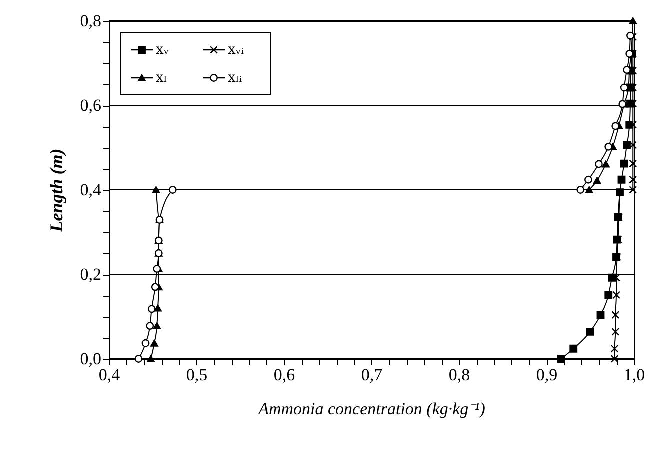  Describe the element at coordinates (91, 274) in the screenshot. I see `y-tick-label: 0,2` at that location.